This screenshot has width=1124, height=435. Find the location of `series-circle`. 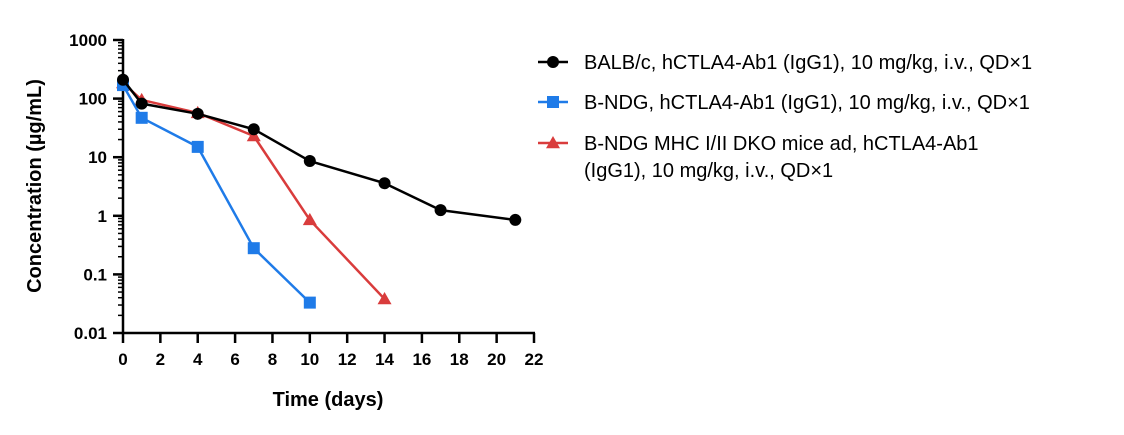

series-circle is located at coordinates (319, 149).